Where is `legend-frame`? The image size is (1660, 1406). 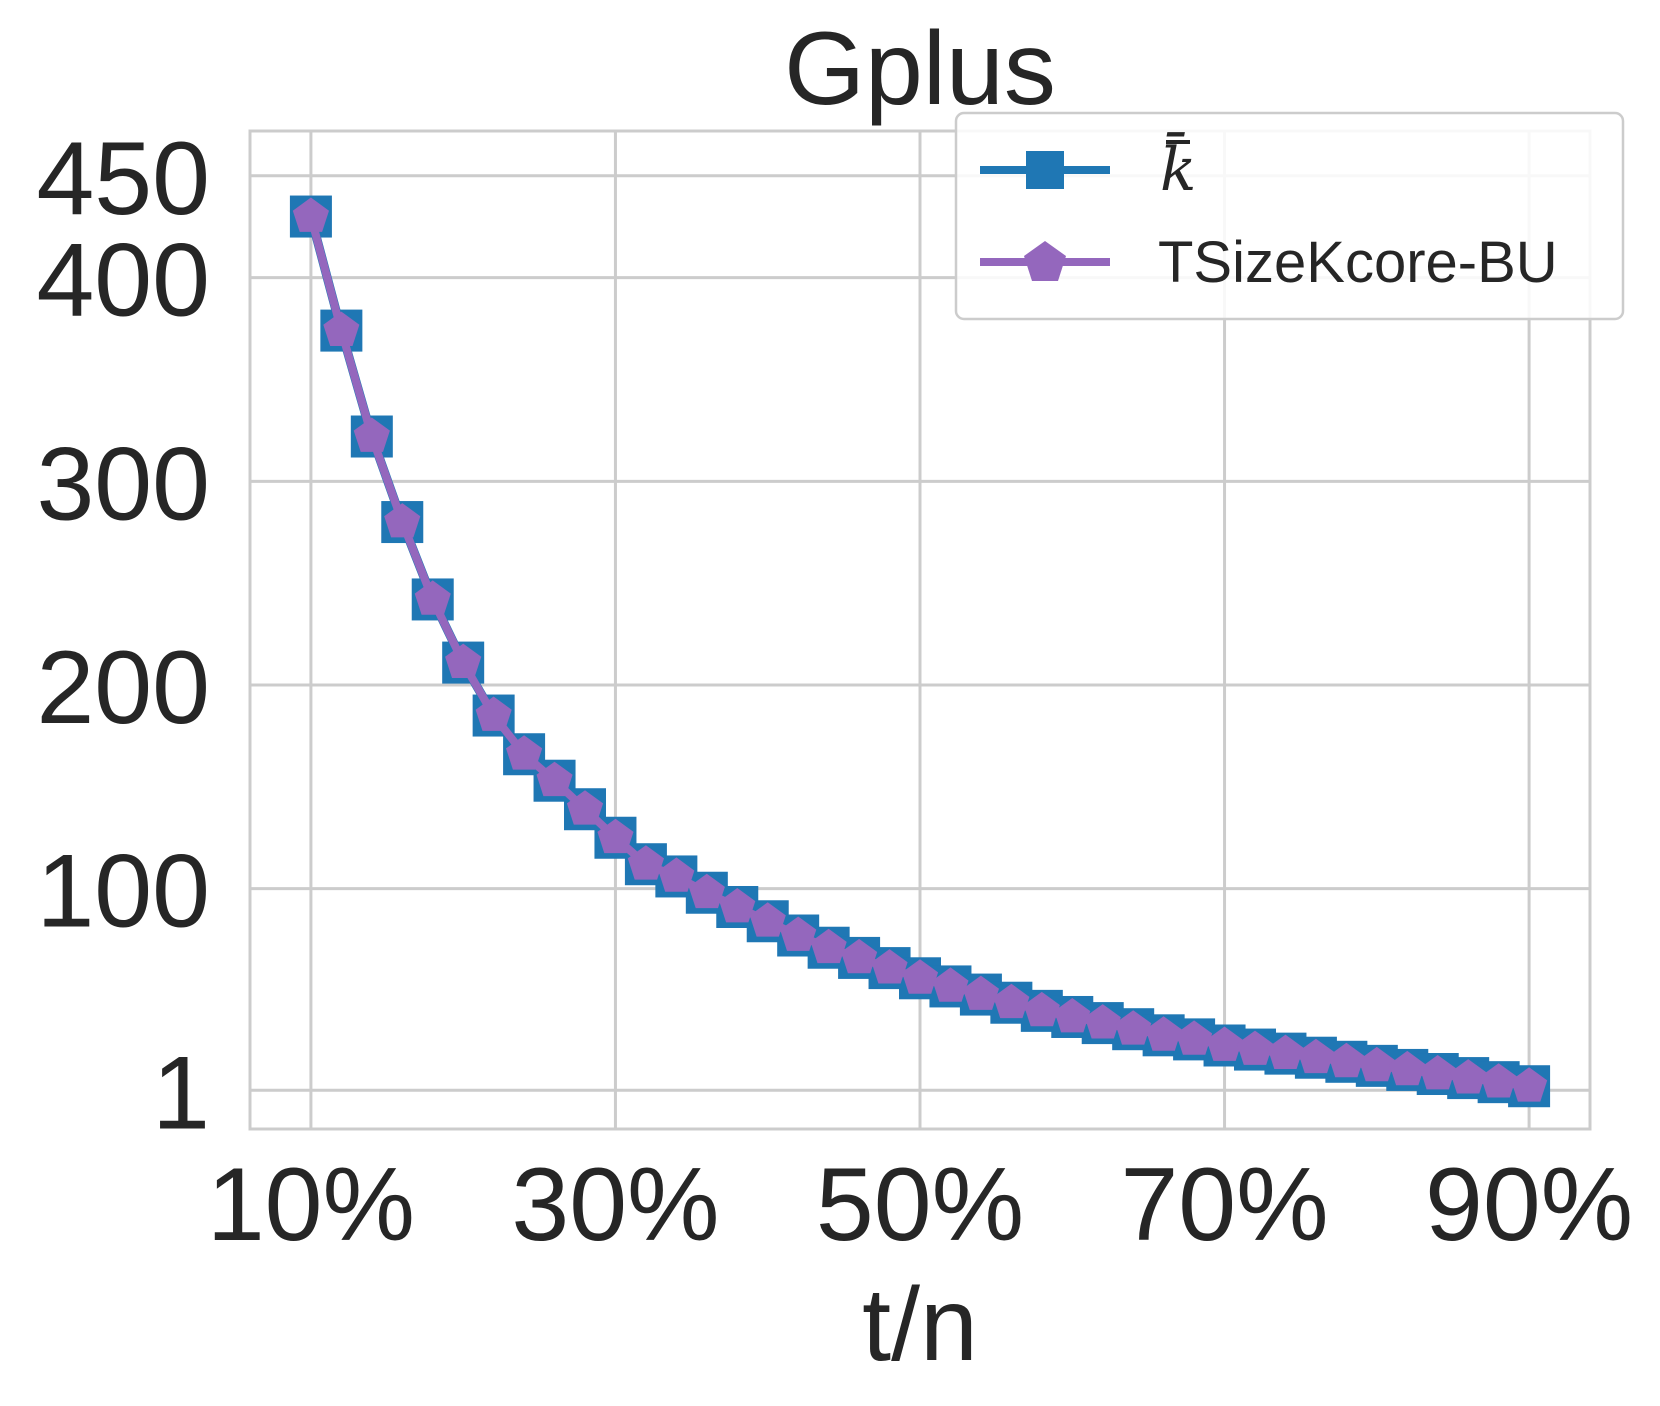 legend-frame is located at coordinates (1289, 216).